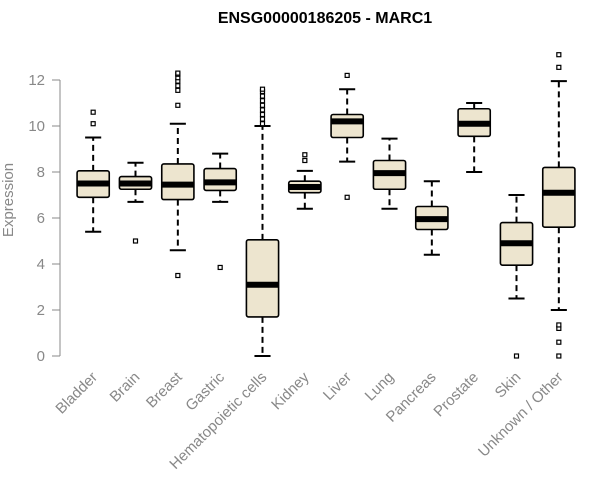 Image resolution: width=600 pixels, height=500 pixels. Describe the element at coordinates (380, 387) in the screenshot. I see `x-tick-label: Lung` at that location.